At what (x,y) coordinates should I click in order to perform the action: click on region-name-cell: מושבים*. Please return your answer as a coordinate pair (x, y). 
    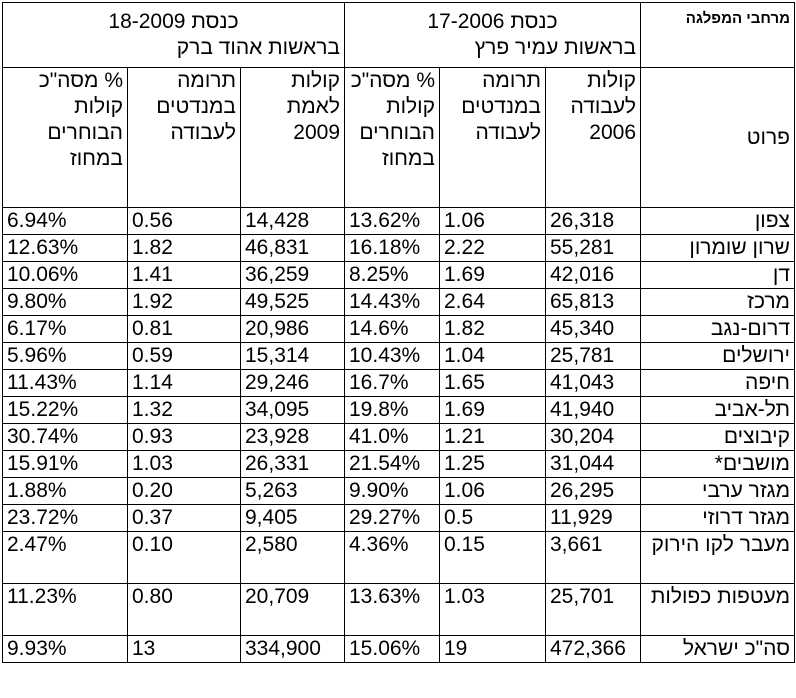
    Looking at the image, I should click on (717, 464).